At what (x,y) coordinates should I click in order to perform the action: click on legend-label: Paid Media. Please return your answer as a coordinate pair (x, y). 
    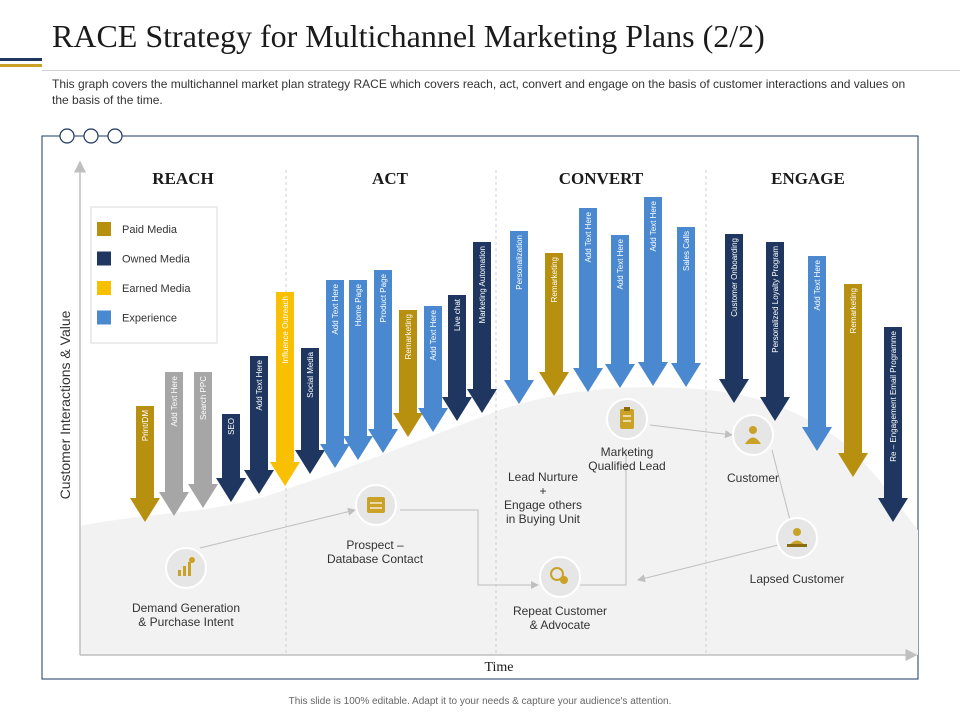
    Looking at the image, I should click on (150, 230).